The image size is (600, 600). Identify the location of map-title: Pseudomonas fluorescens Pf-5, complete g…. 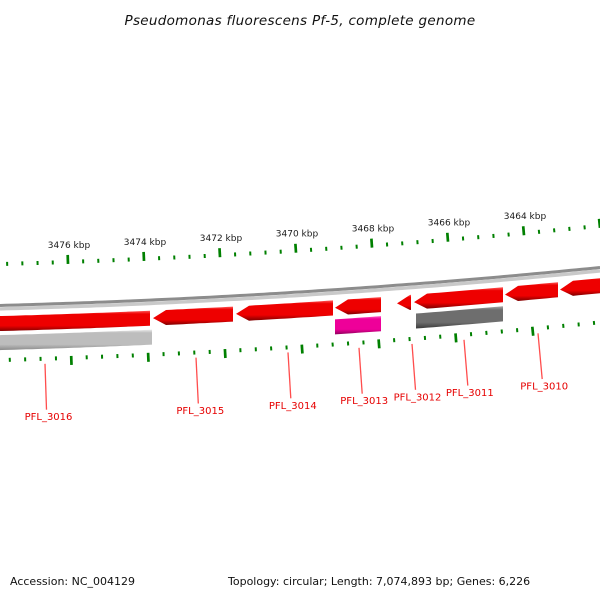
(300, 21).